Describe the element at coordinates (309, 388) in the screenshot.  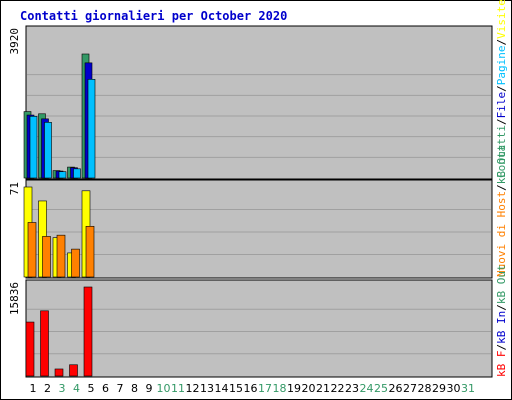
I see `x-tick-label-20: 20` at that location.